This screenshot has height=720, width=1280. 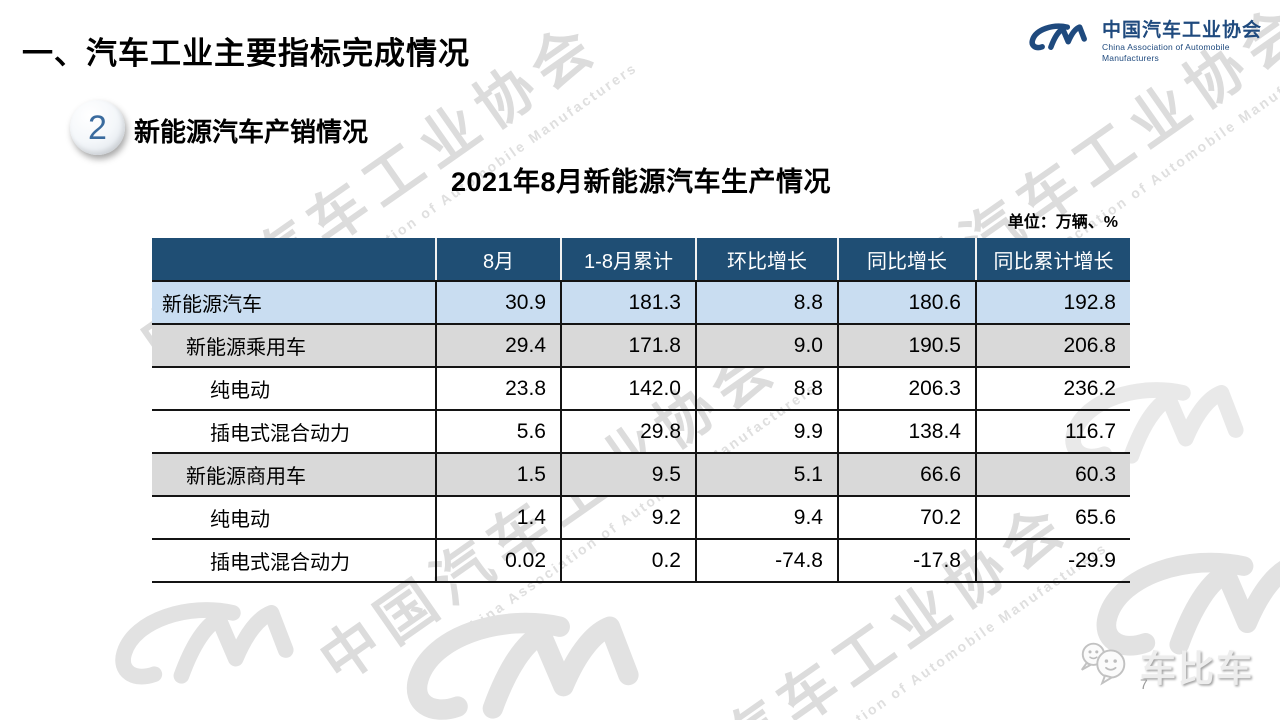 I want to click on cell-value: -74.8, so click(x=766, y=560).